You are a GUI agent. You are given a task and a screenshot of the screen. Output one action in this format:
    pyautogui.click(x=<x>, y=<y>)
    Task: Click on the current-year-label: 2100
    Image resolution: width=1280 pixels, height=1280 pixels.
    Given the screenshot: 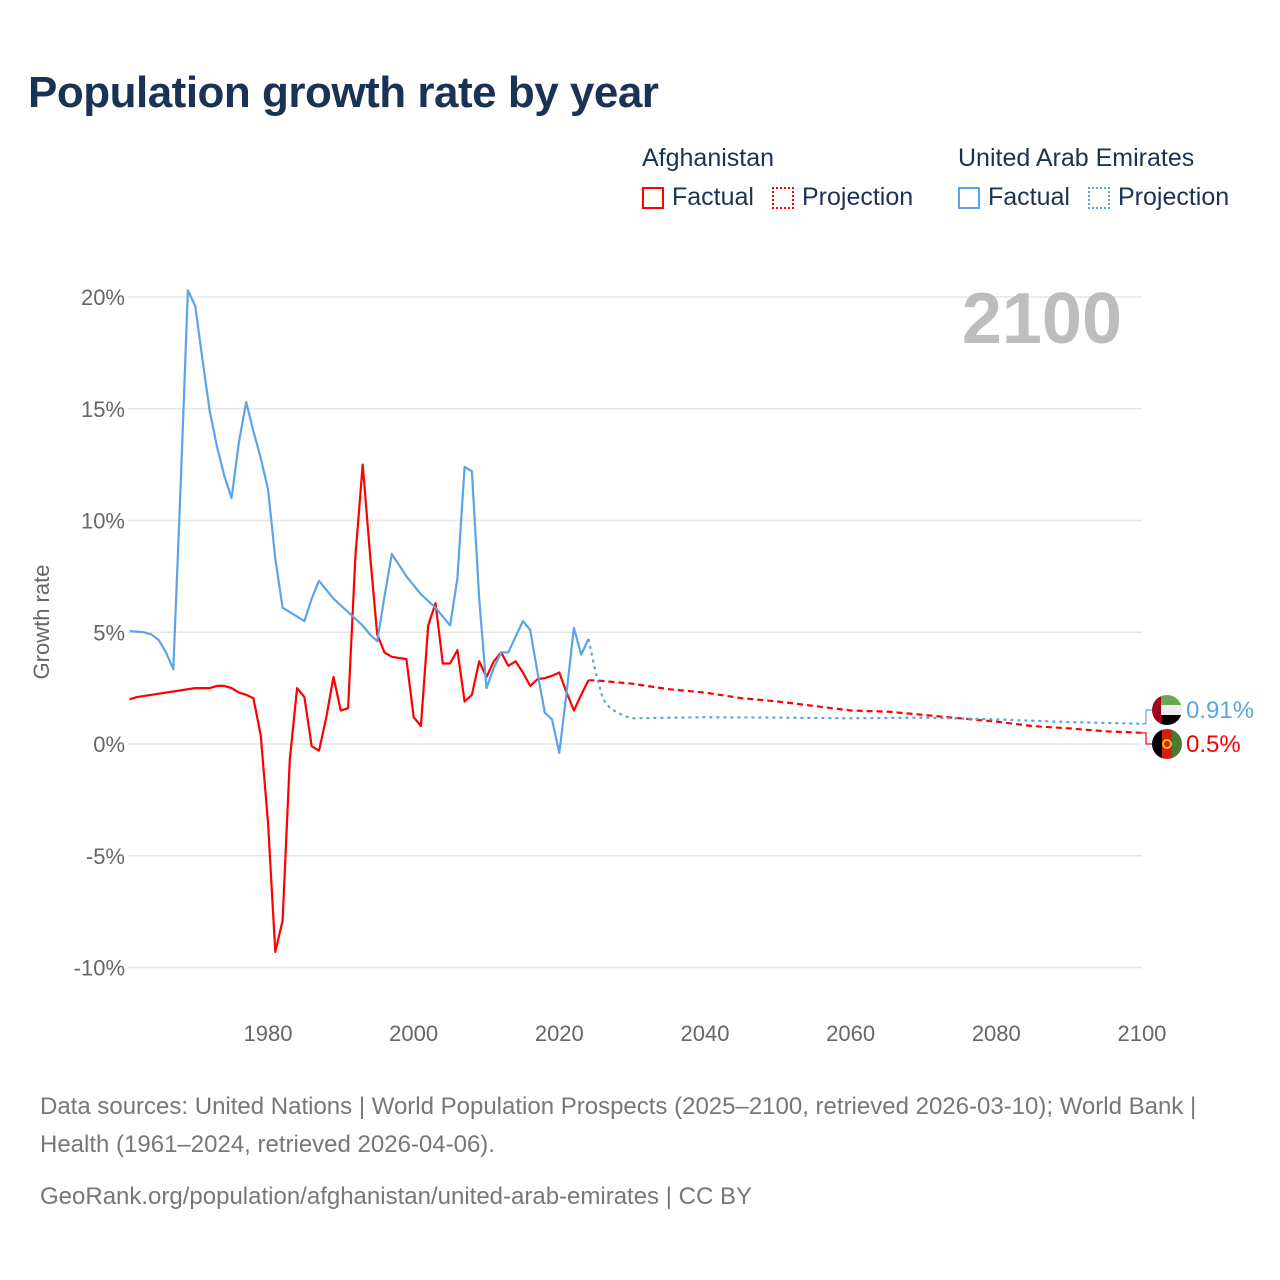 What is the action you would take?
    pyautogui.click(x=1041, y=319)
    